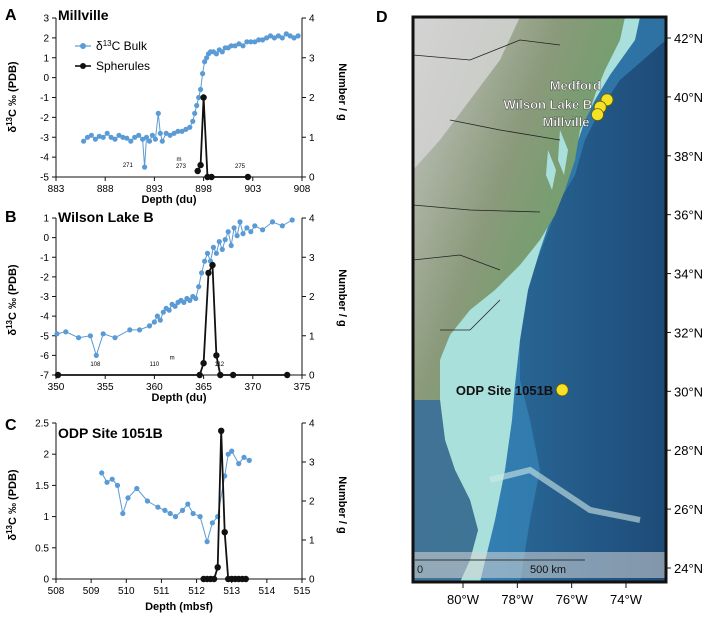 The width and height of the screenshot is (715, 620). Describe the element at coordinates (342, 91) in the screenshot. I see `panel-a-y2-label: Number / g` at that location.